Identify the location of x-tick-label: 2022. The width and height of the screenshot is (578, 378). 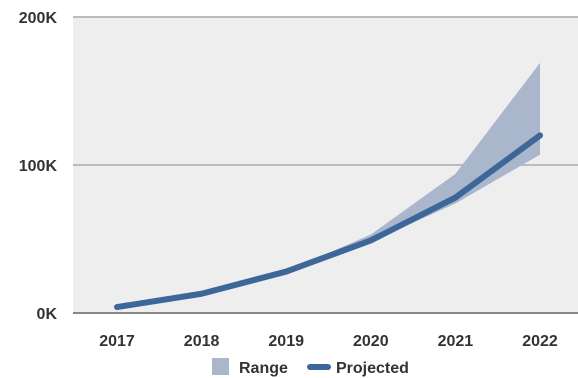
(540, 341).